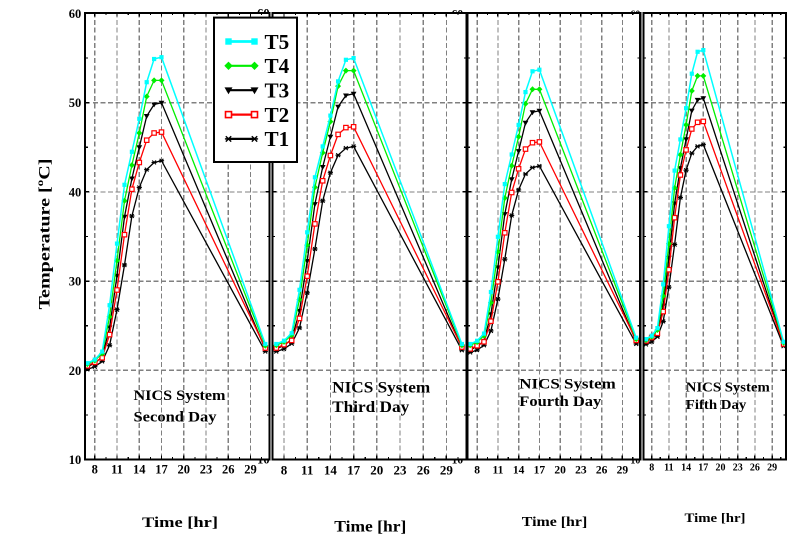 This screenshot has height=555, width=798. What do you see at coordinates (277, 91) in the screenshot?
I see `svg-text: T3` at bounding box center [277, 91].